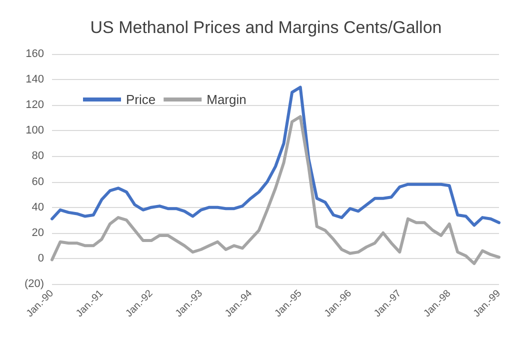 The height and width of the screenshot is (344, 532). I want to click on y-tick-label: 160, so click(35, 54).